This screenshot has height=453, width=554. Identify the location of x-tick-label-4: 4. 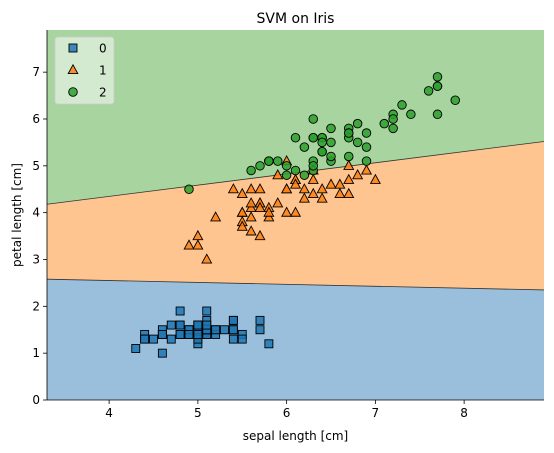
(109, 413).